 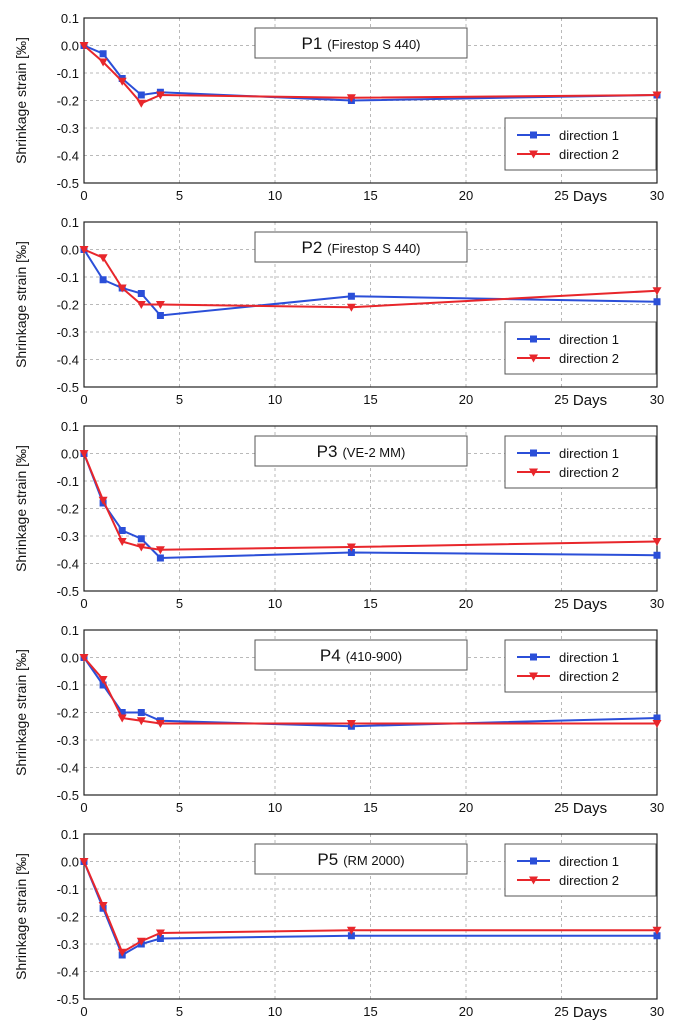 What do you see at coordinates (370, 195) in the screenshot?
I see `x-tick-label: 15` at bounding box center [370, 195].